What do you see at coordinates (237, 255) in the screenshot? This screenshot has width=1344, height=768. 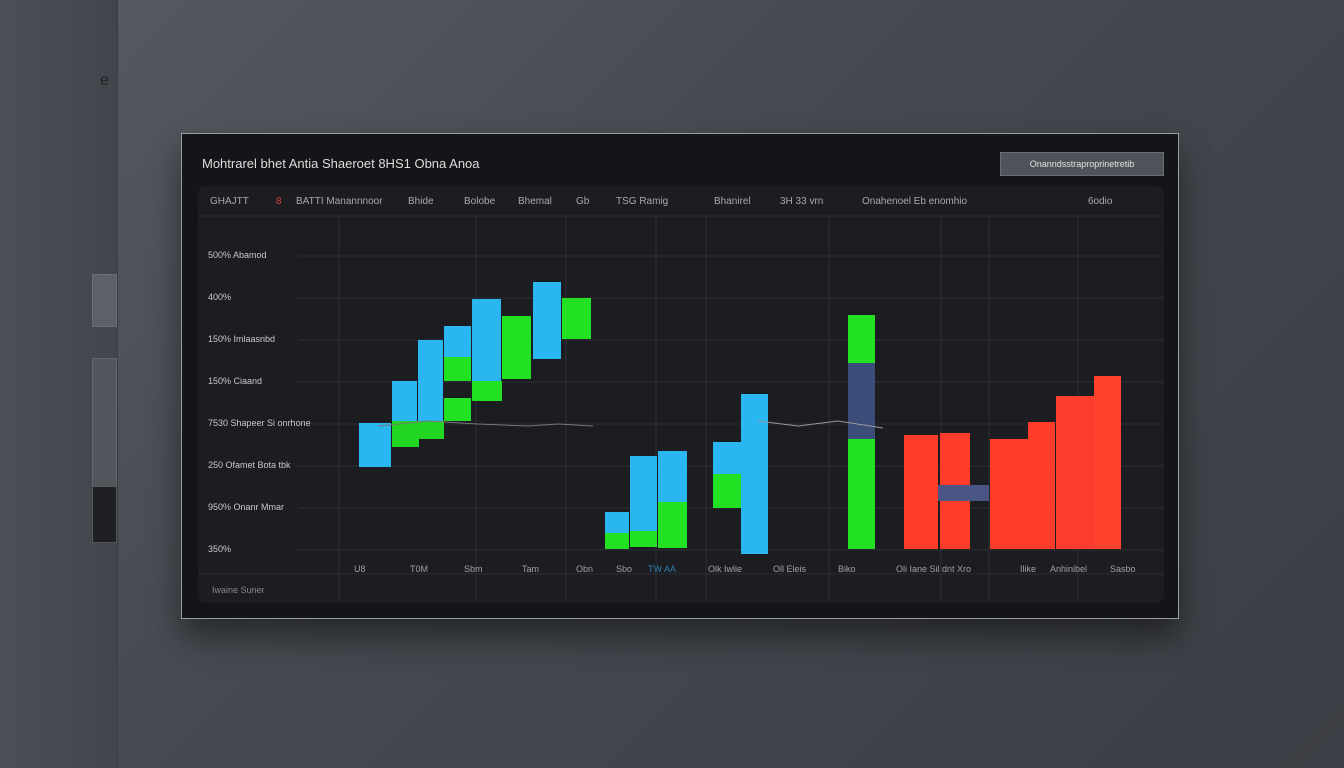 I see `y-label: 500% Abamod` at bounding box center [237, 255].